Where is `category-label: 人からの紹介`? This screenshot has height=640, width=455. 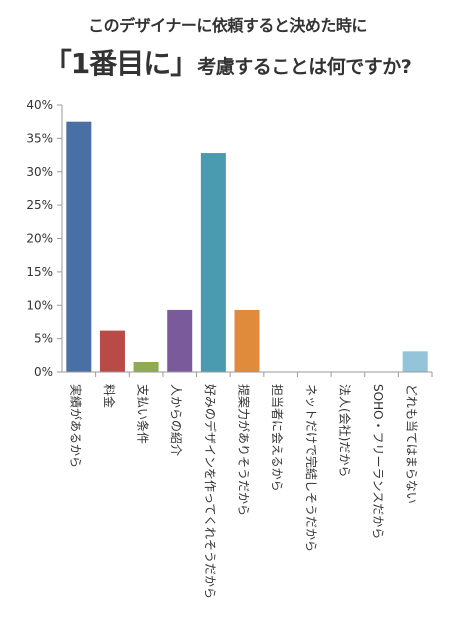 category-label: 人からの紹介 is located at coordinates (176, 420).